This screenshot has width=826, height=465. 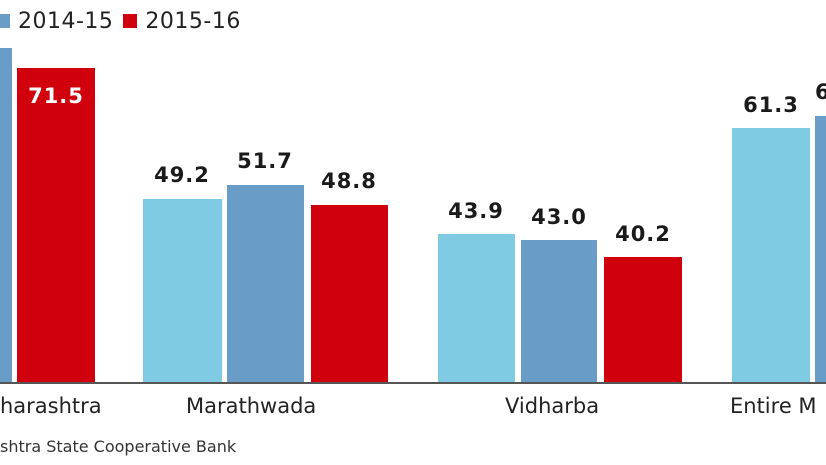 I want to click on x-axis-line, so click(x=413, y=383).